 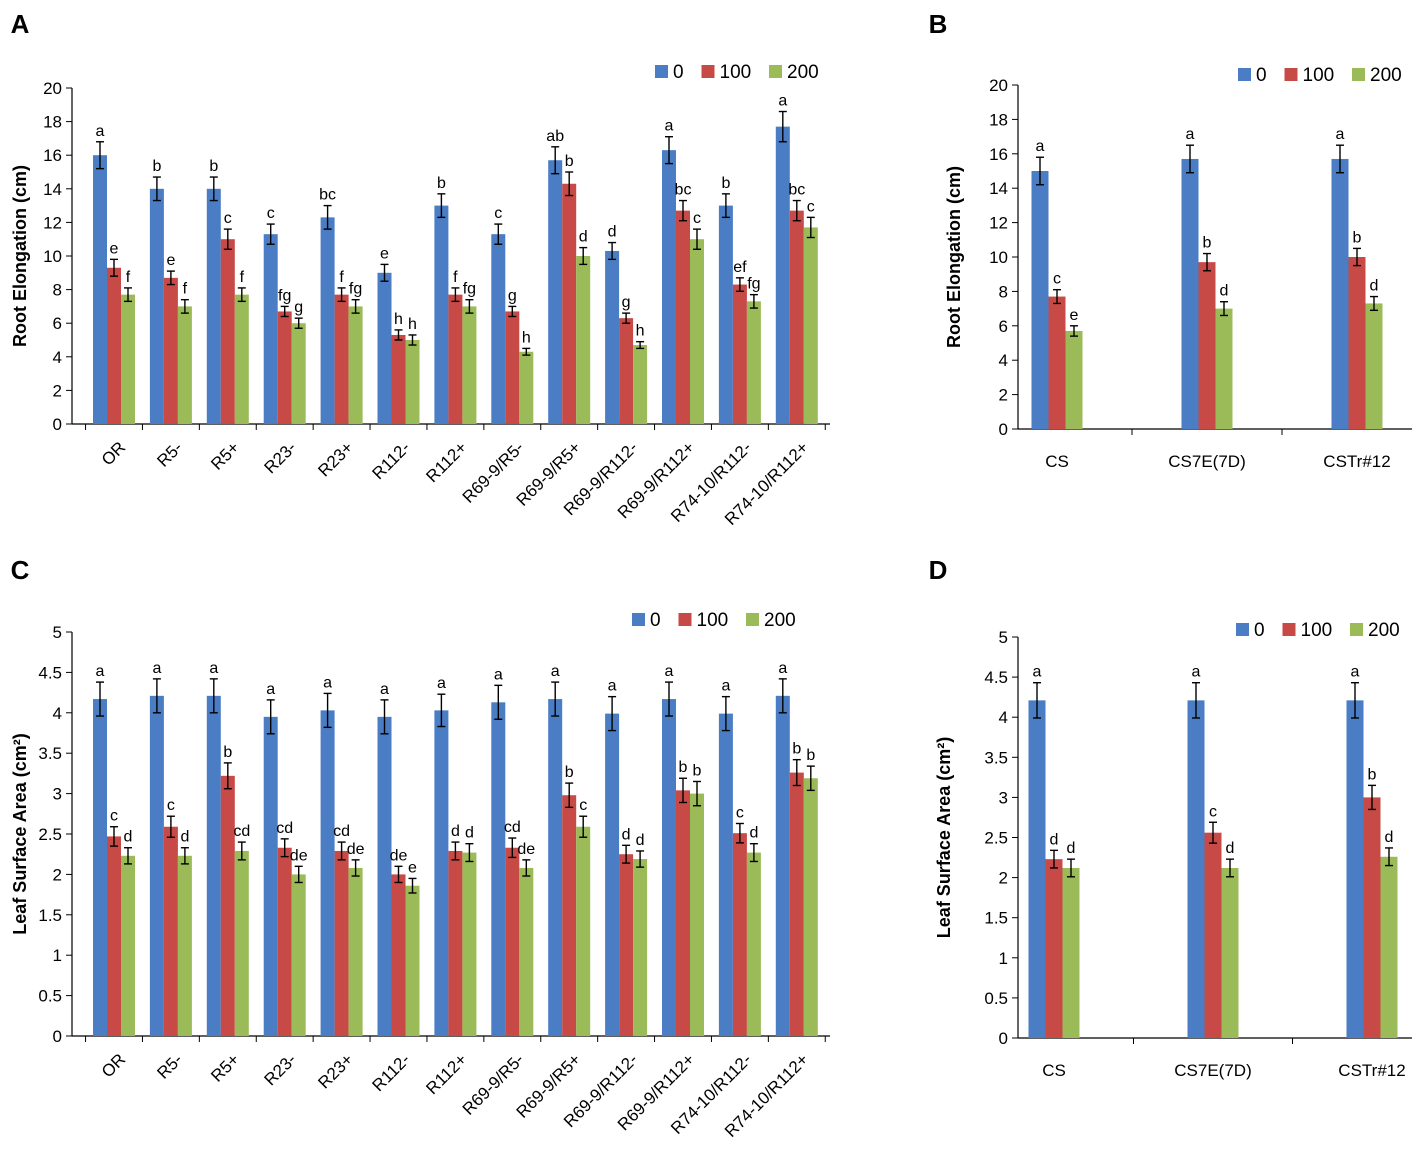 What do you see at coordinates (128, 277) in the screenshot?
I see `significance-letter: f` at bounding box center [128, 277].